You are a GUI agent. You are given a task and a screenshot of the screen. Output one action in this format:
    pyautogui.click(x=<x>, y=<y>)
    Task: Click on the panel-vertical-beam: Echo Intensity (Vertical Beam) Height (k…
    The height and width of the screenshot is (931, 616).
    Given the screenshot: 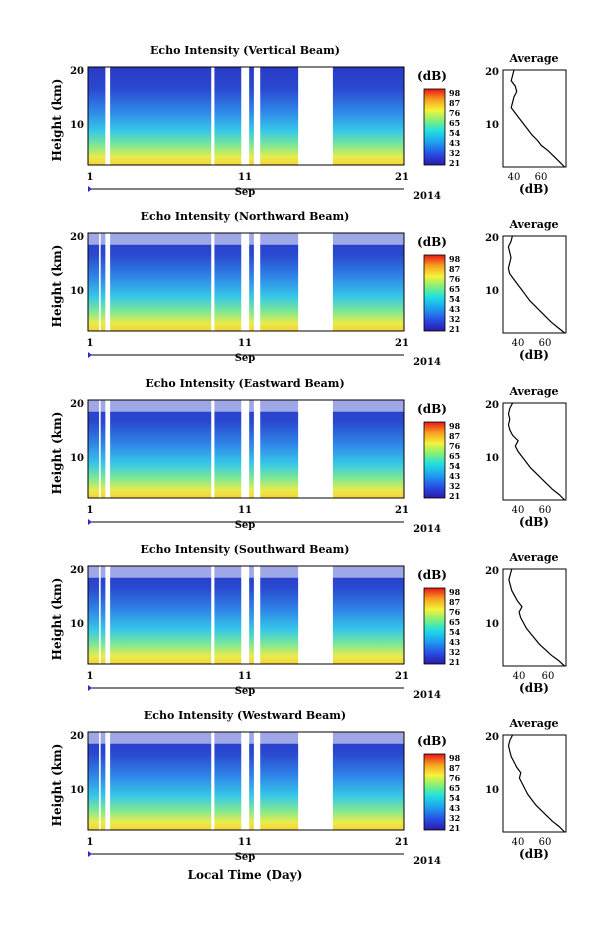 What is the action you would take?
    pyautogui.click(x=308, y=123)
    